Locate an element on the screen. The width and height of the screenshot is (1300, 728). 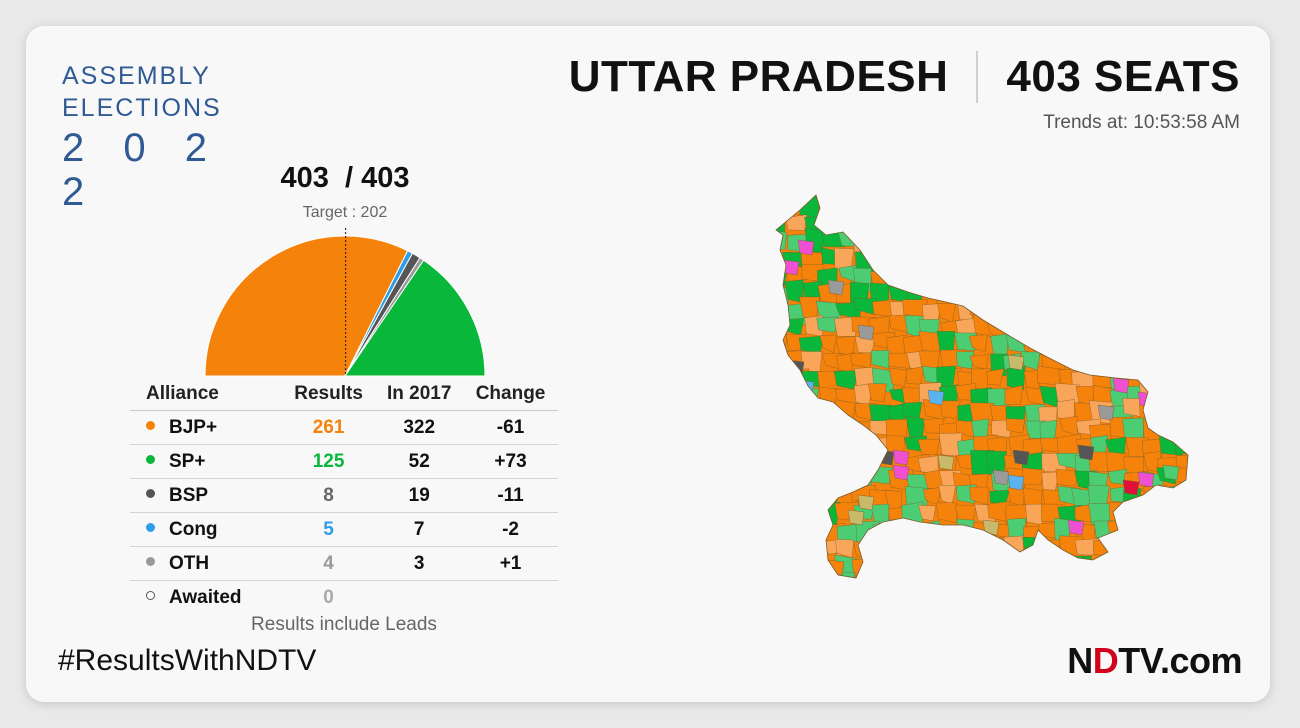
table-row: Awaited 0 is located at coordinates (344, 598).